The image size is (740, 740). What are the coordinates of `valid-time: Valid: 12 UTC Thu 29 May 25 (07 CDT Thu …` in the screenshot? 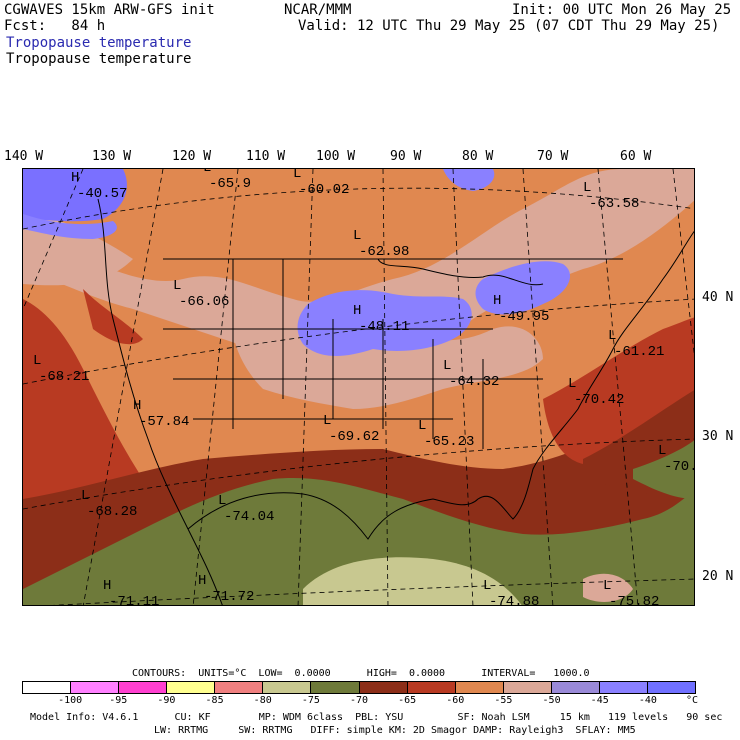 It's located at (509, 26).